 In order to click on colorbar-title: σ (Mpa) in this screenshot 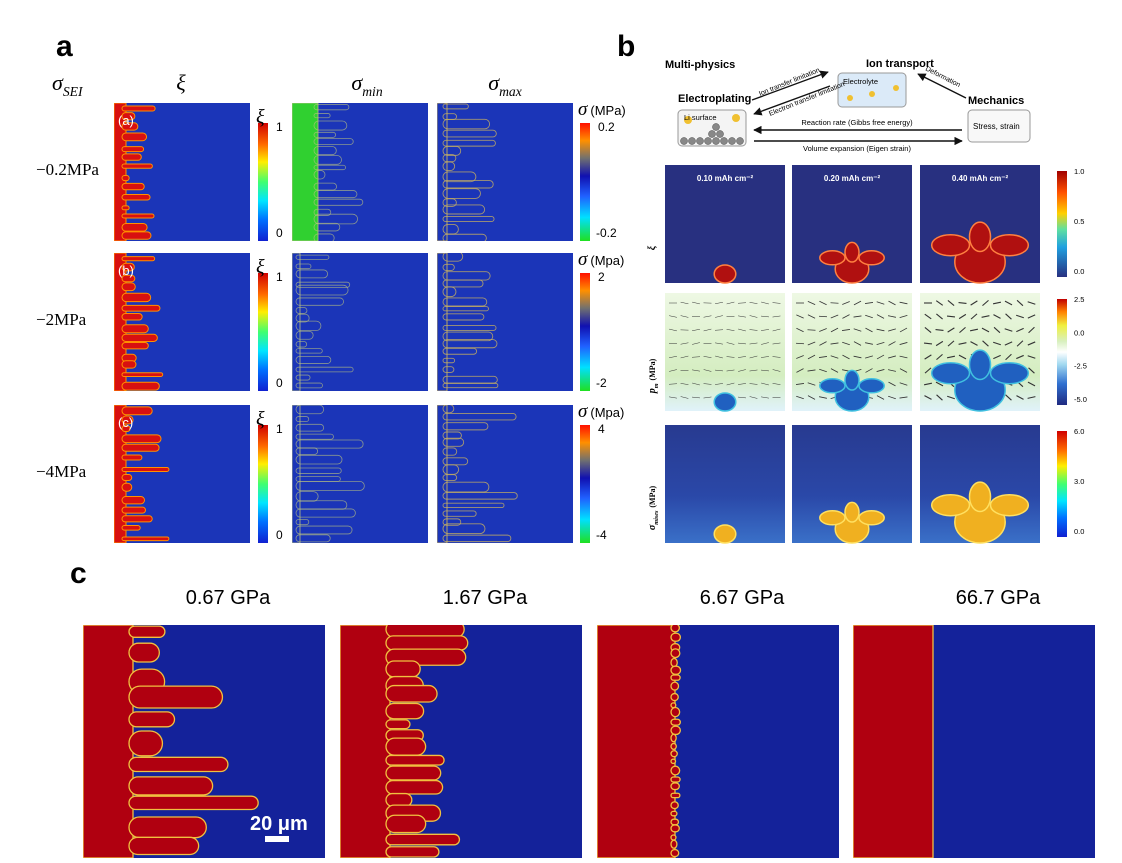, I will do `click(601, 259)`.